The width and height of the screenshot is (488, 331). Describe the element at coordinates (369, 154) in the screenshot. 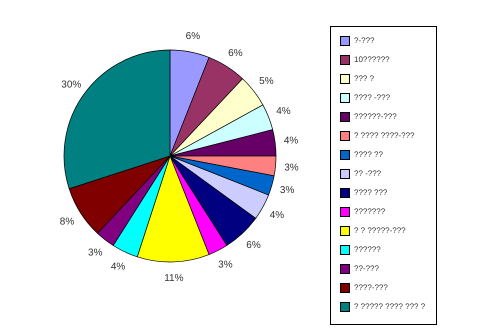

I see `legend-label: ???? ??` at that location.